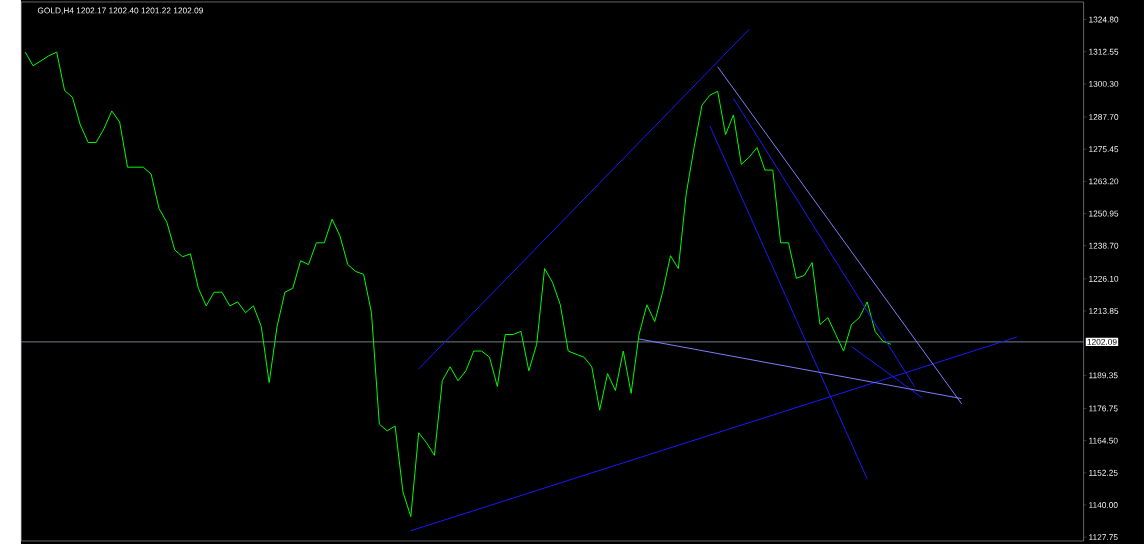 The width and height of the screenshot is (1144, 544). What do you see at coordinates (1104, 149) in the screenshot?
I see `y-tick-label: 1275.45` at bounding box center [1104, 149].